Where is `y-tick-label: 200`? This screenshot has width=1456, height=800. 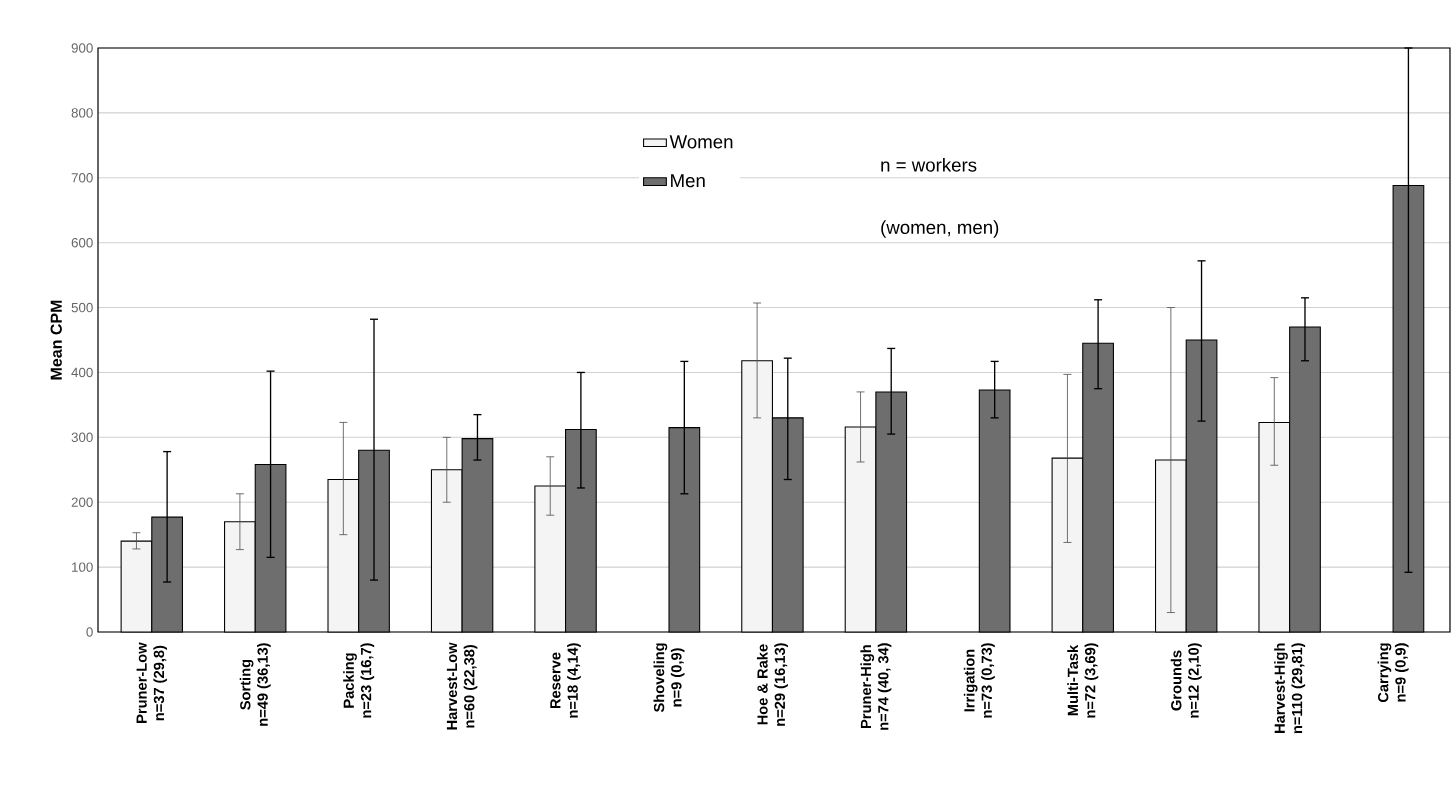 y-tick-label: 200 is located at coordinates (82, 502).